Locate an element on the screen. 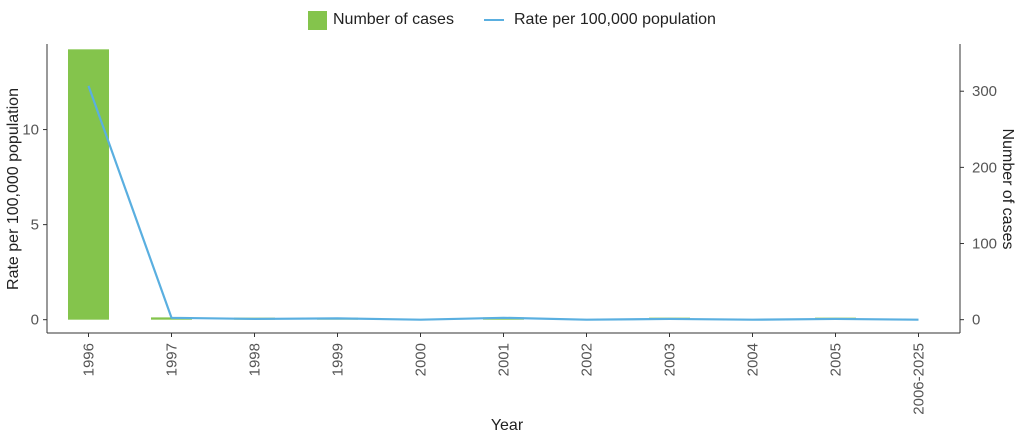 This screenshot has height=439, width=1024. x-tick-label-2005: 2005 is located at coordinates (836, 359).